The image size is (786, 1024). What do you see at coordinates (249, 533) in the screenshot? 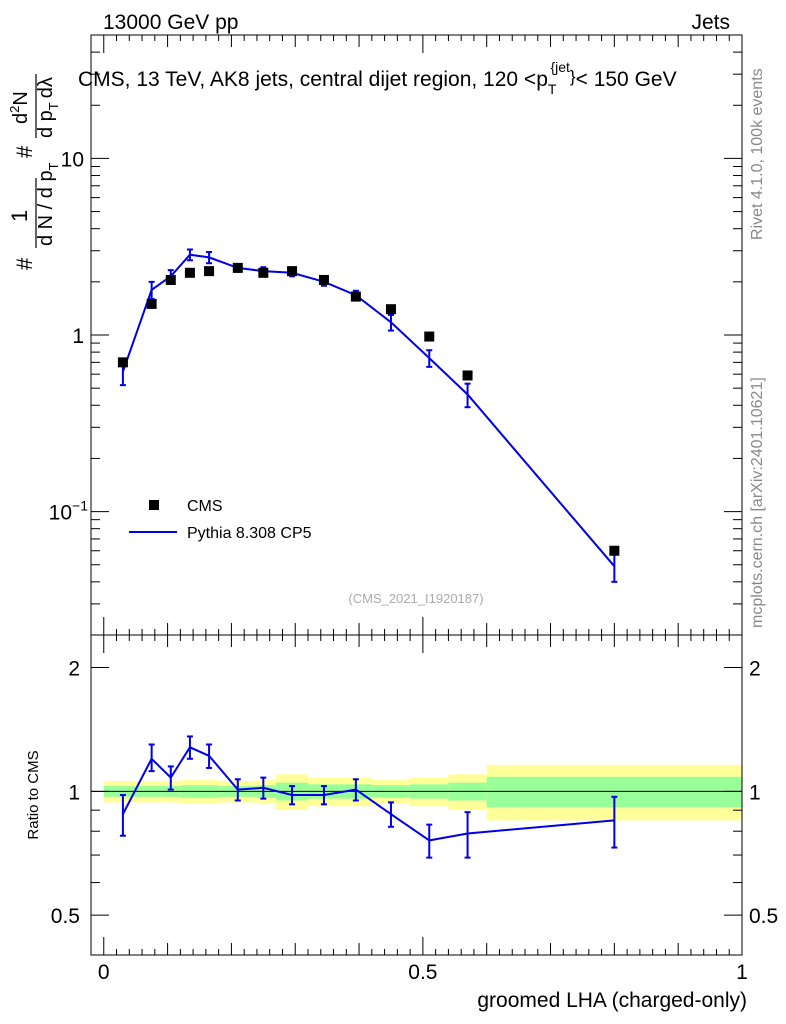
I see `legend-pythia-label: Pythia 8.308 CP5` at bounding box center [249, 533].